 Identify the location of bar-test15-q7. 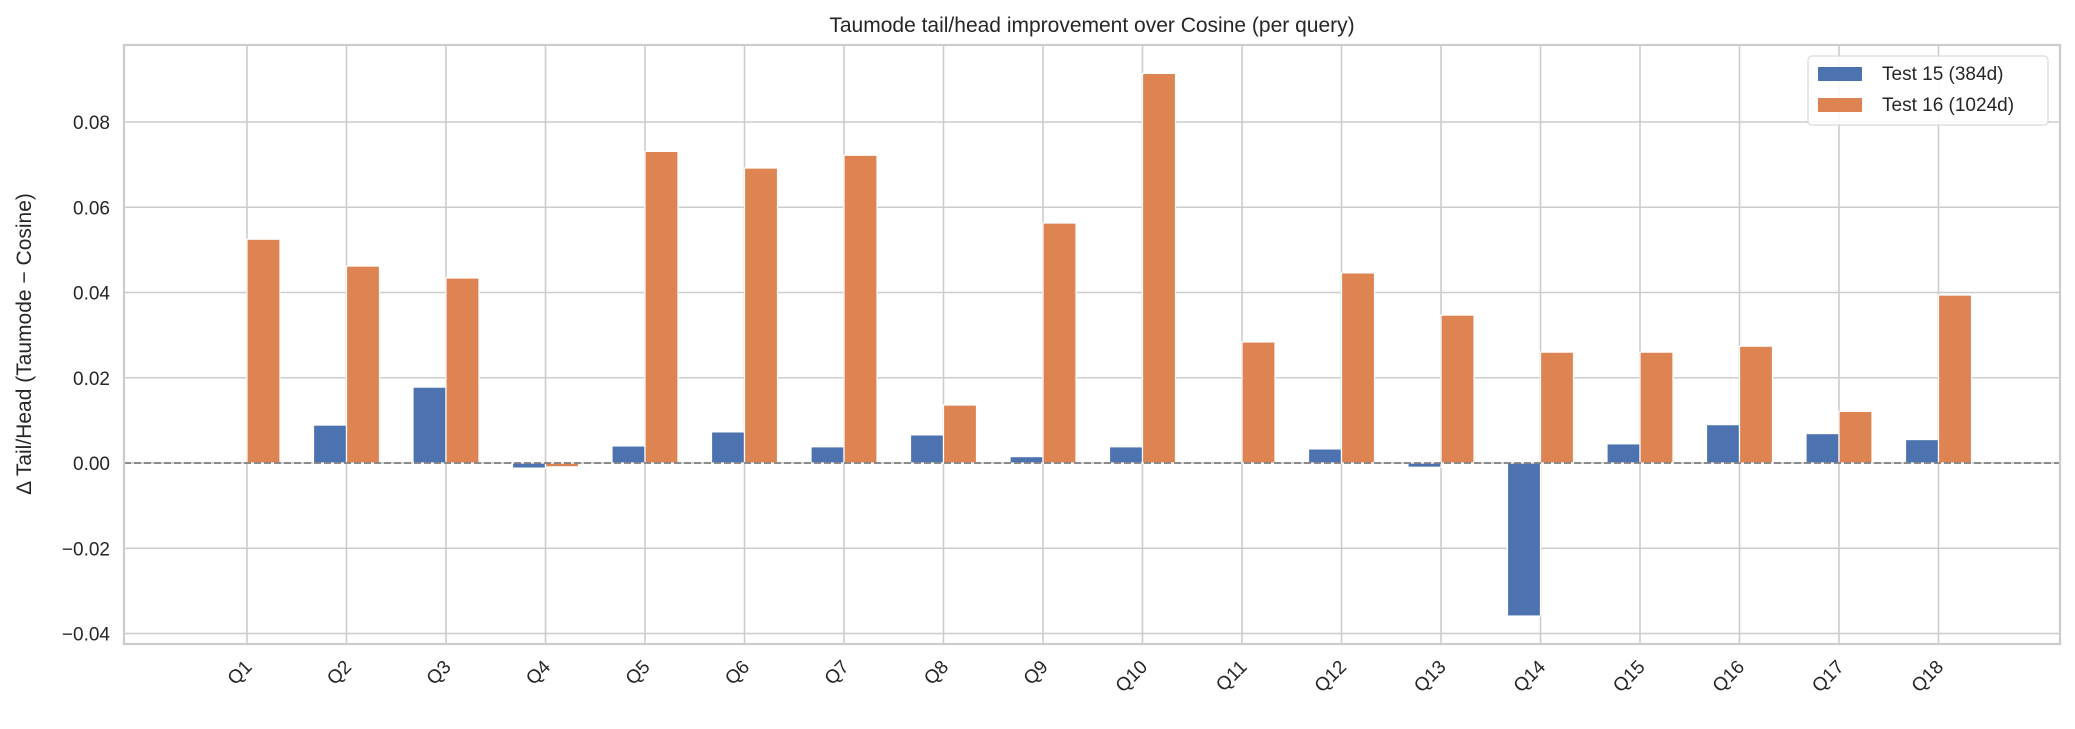
(827, 455).